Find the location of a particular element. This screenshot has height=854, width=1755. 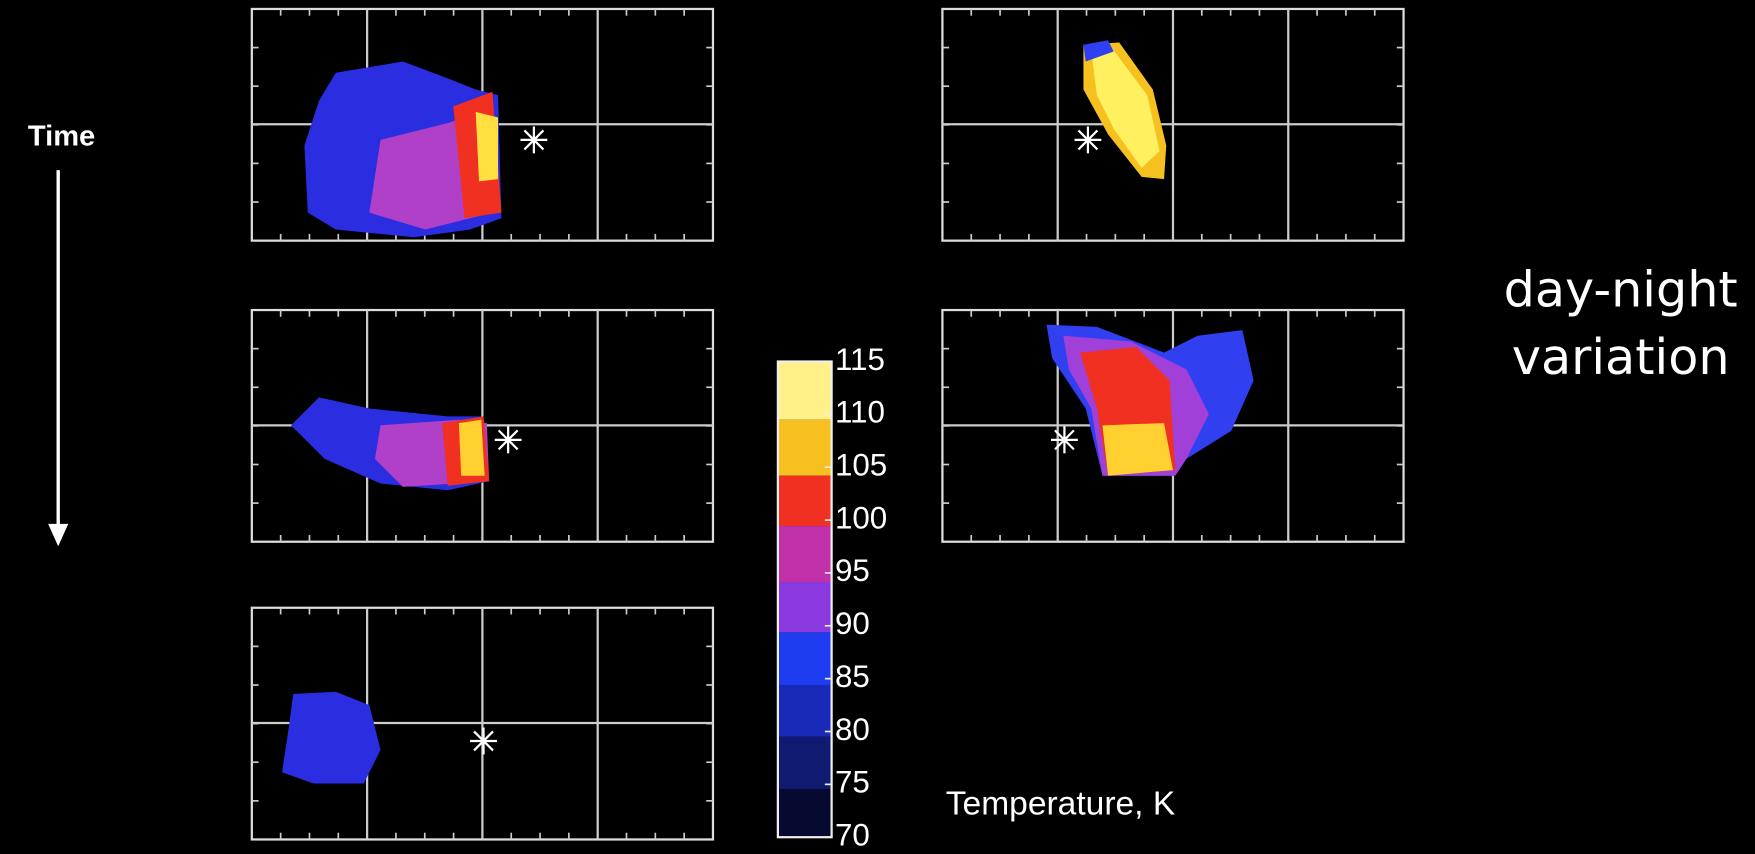

side-label: day-night is located at coordinates (1621, 290).